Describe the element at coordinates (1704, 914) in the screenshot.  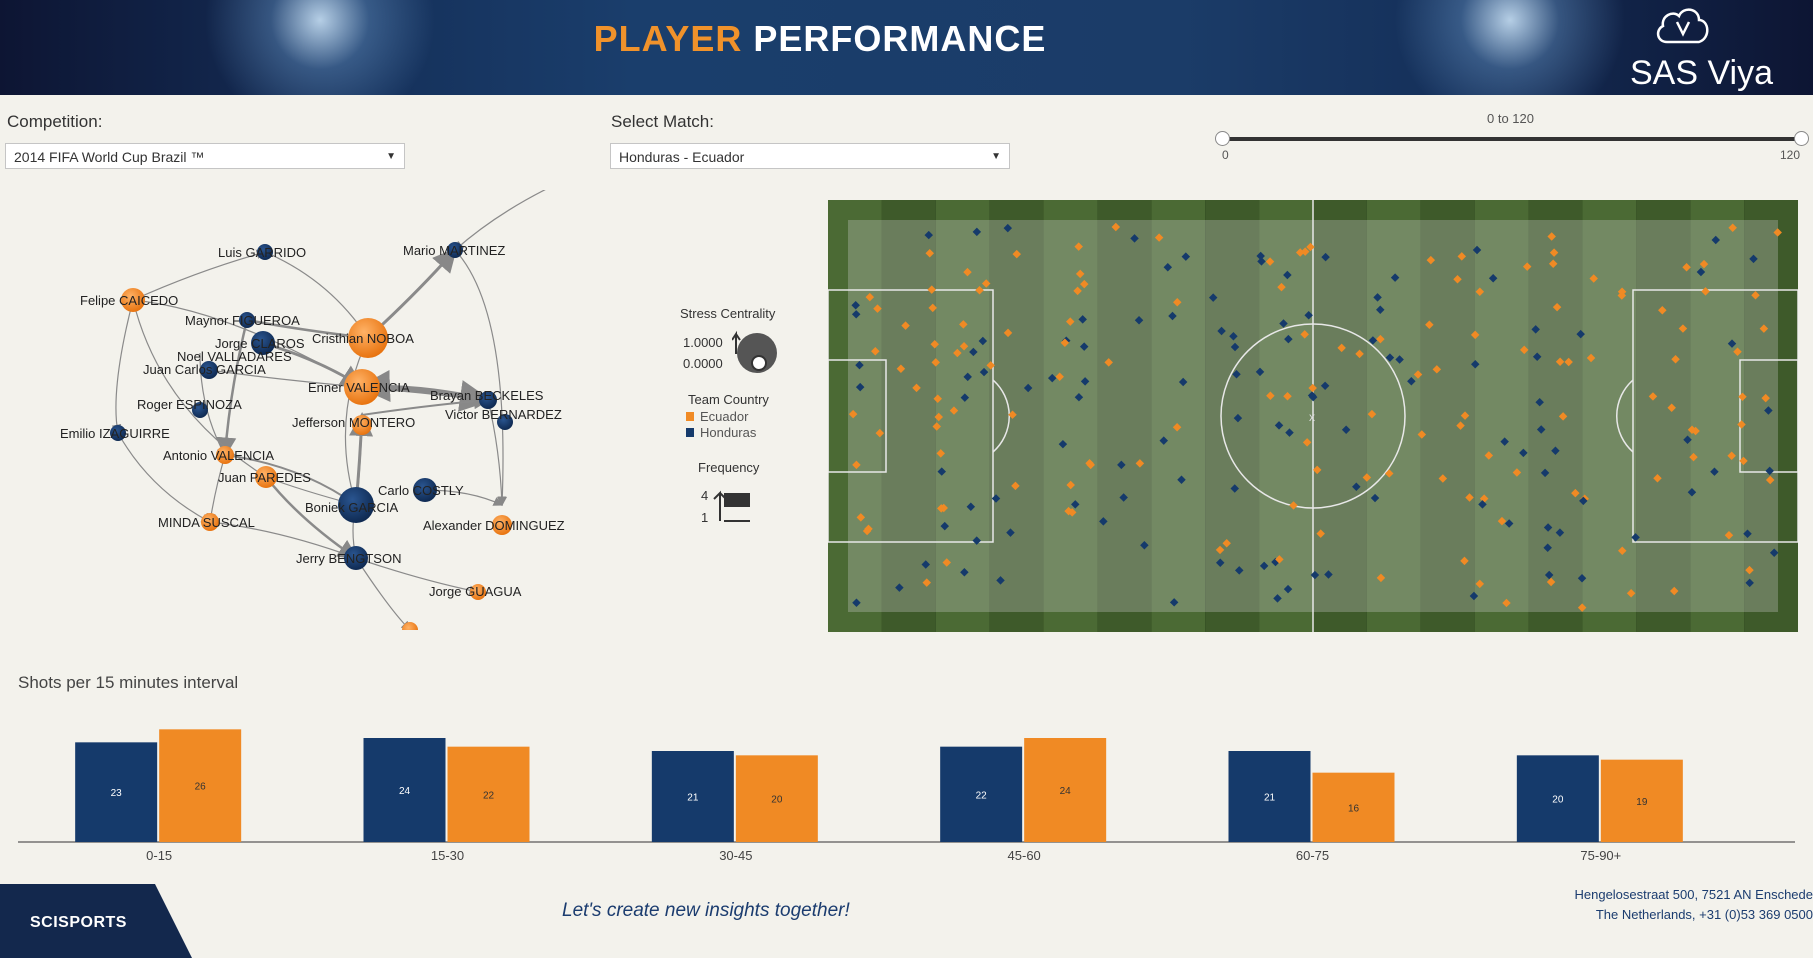
I see `address-line-2: The Netherlands, +31 (0)53 369 0500` at that location.